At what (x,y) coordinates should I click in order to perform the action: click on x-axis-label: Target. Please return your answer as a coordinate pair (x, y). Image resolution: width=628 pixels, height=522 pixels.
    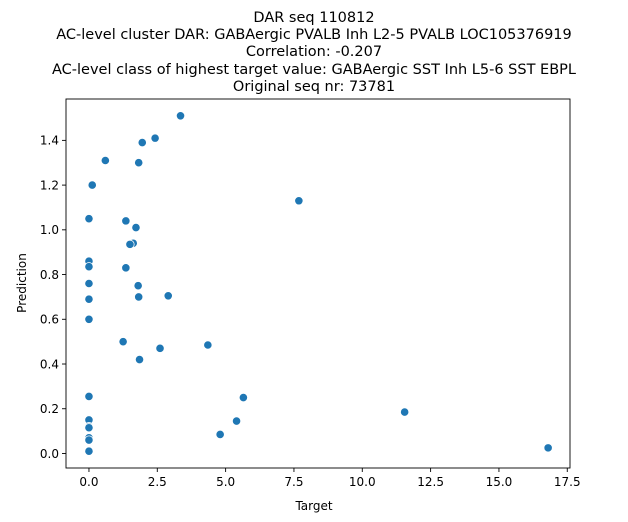
    Looking at the image, I should click on (313, 506).